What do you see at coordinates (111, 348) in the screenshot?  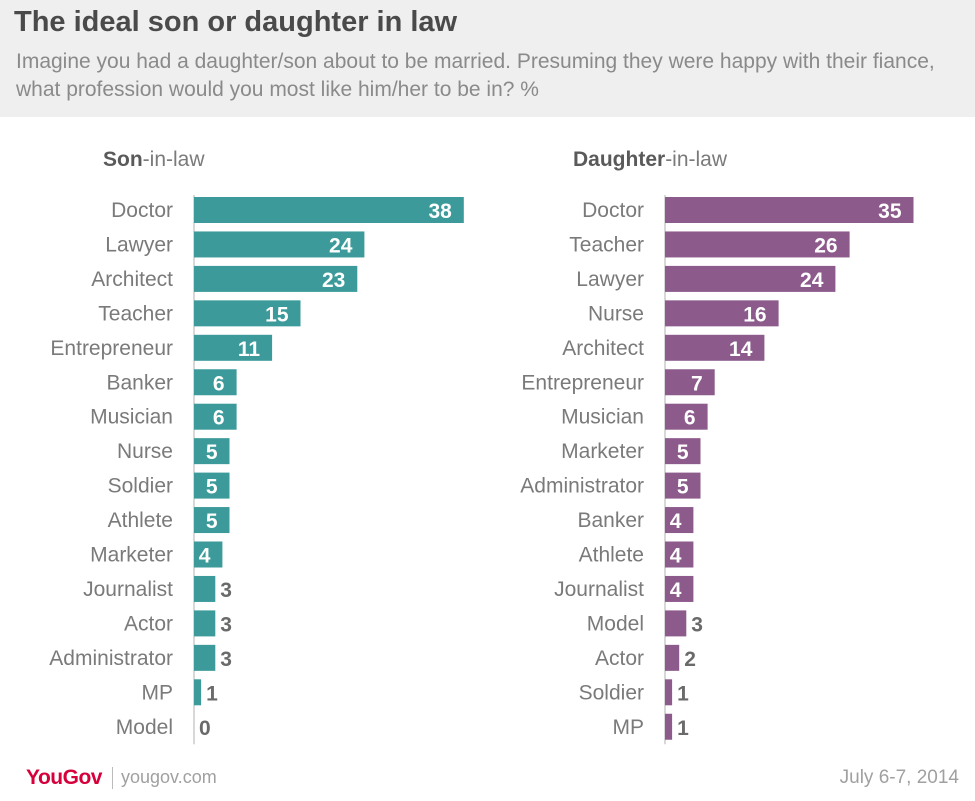 I see `son-category-label: Entrepreneur` at bounding box center [111, 348].